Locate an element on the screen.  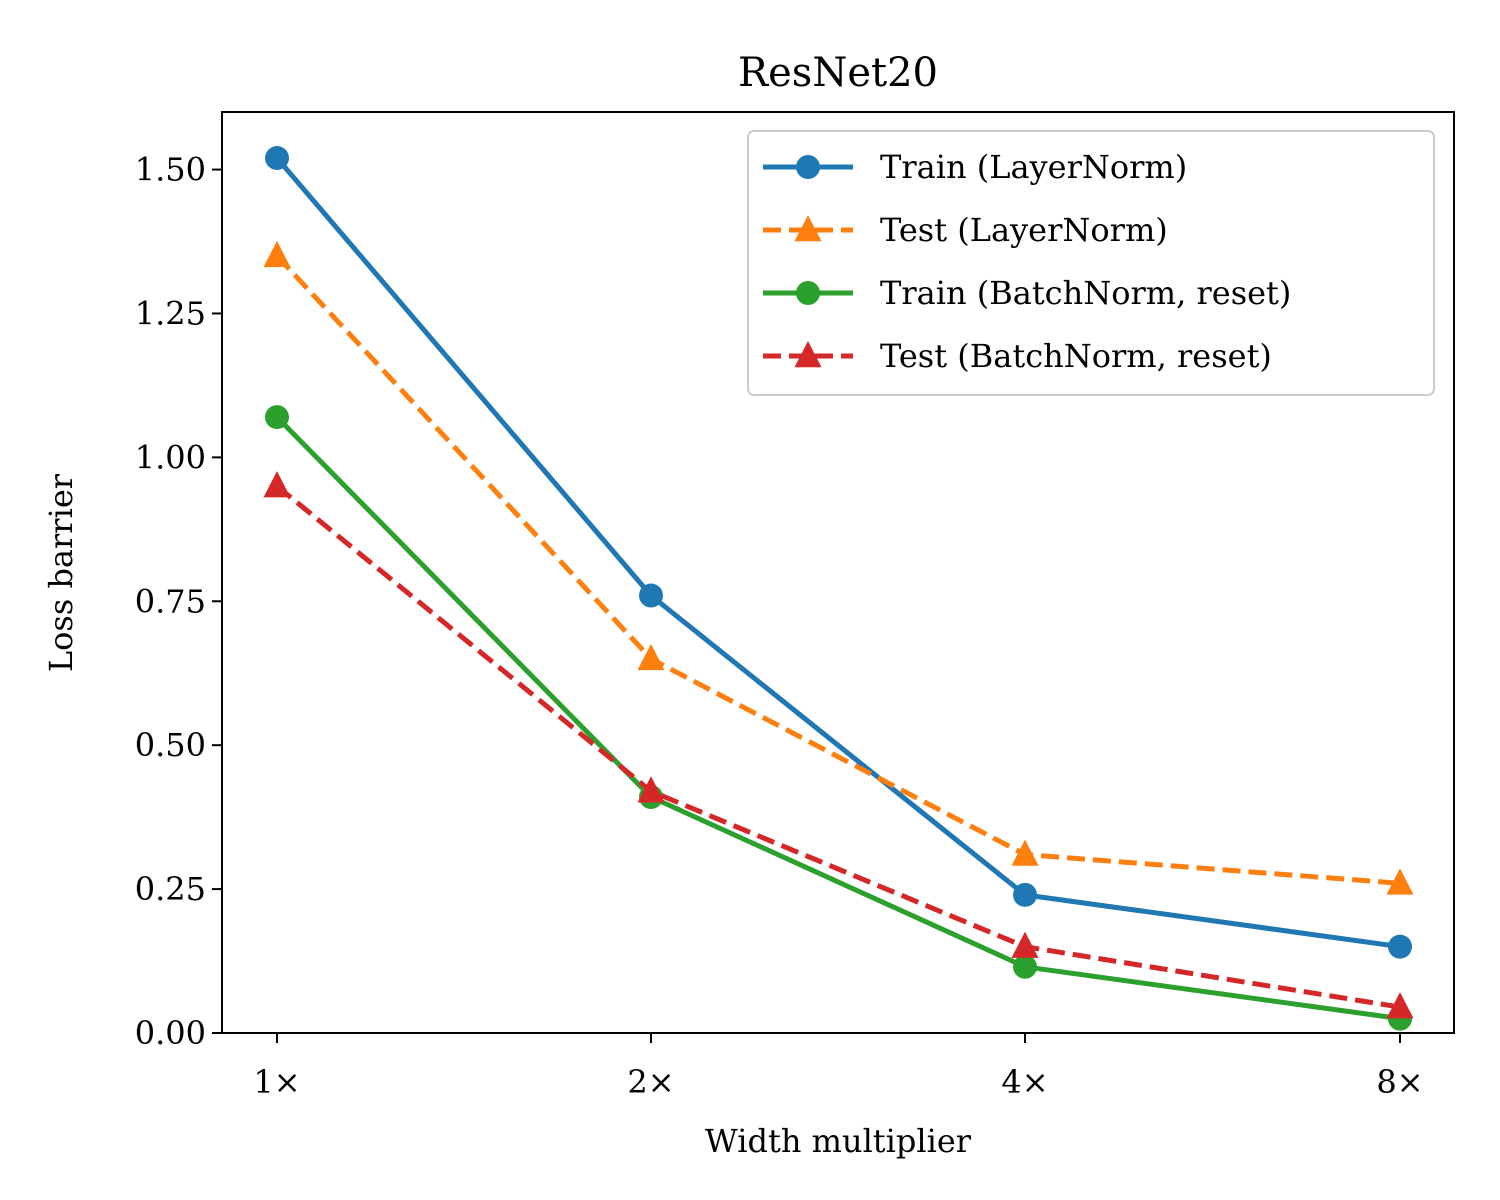
legend-label: Test (LayerNorm) is located at coordinates (1024, 230).